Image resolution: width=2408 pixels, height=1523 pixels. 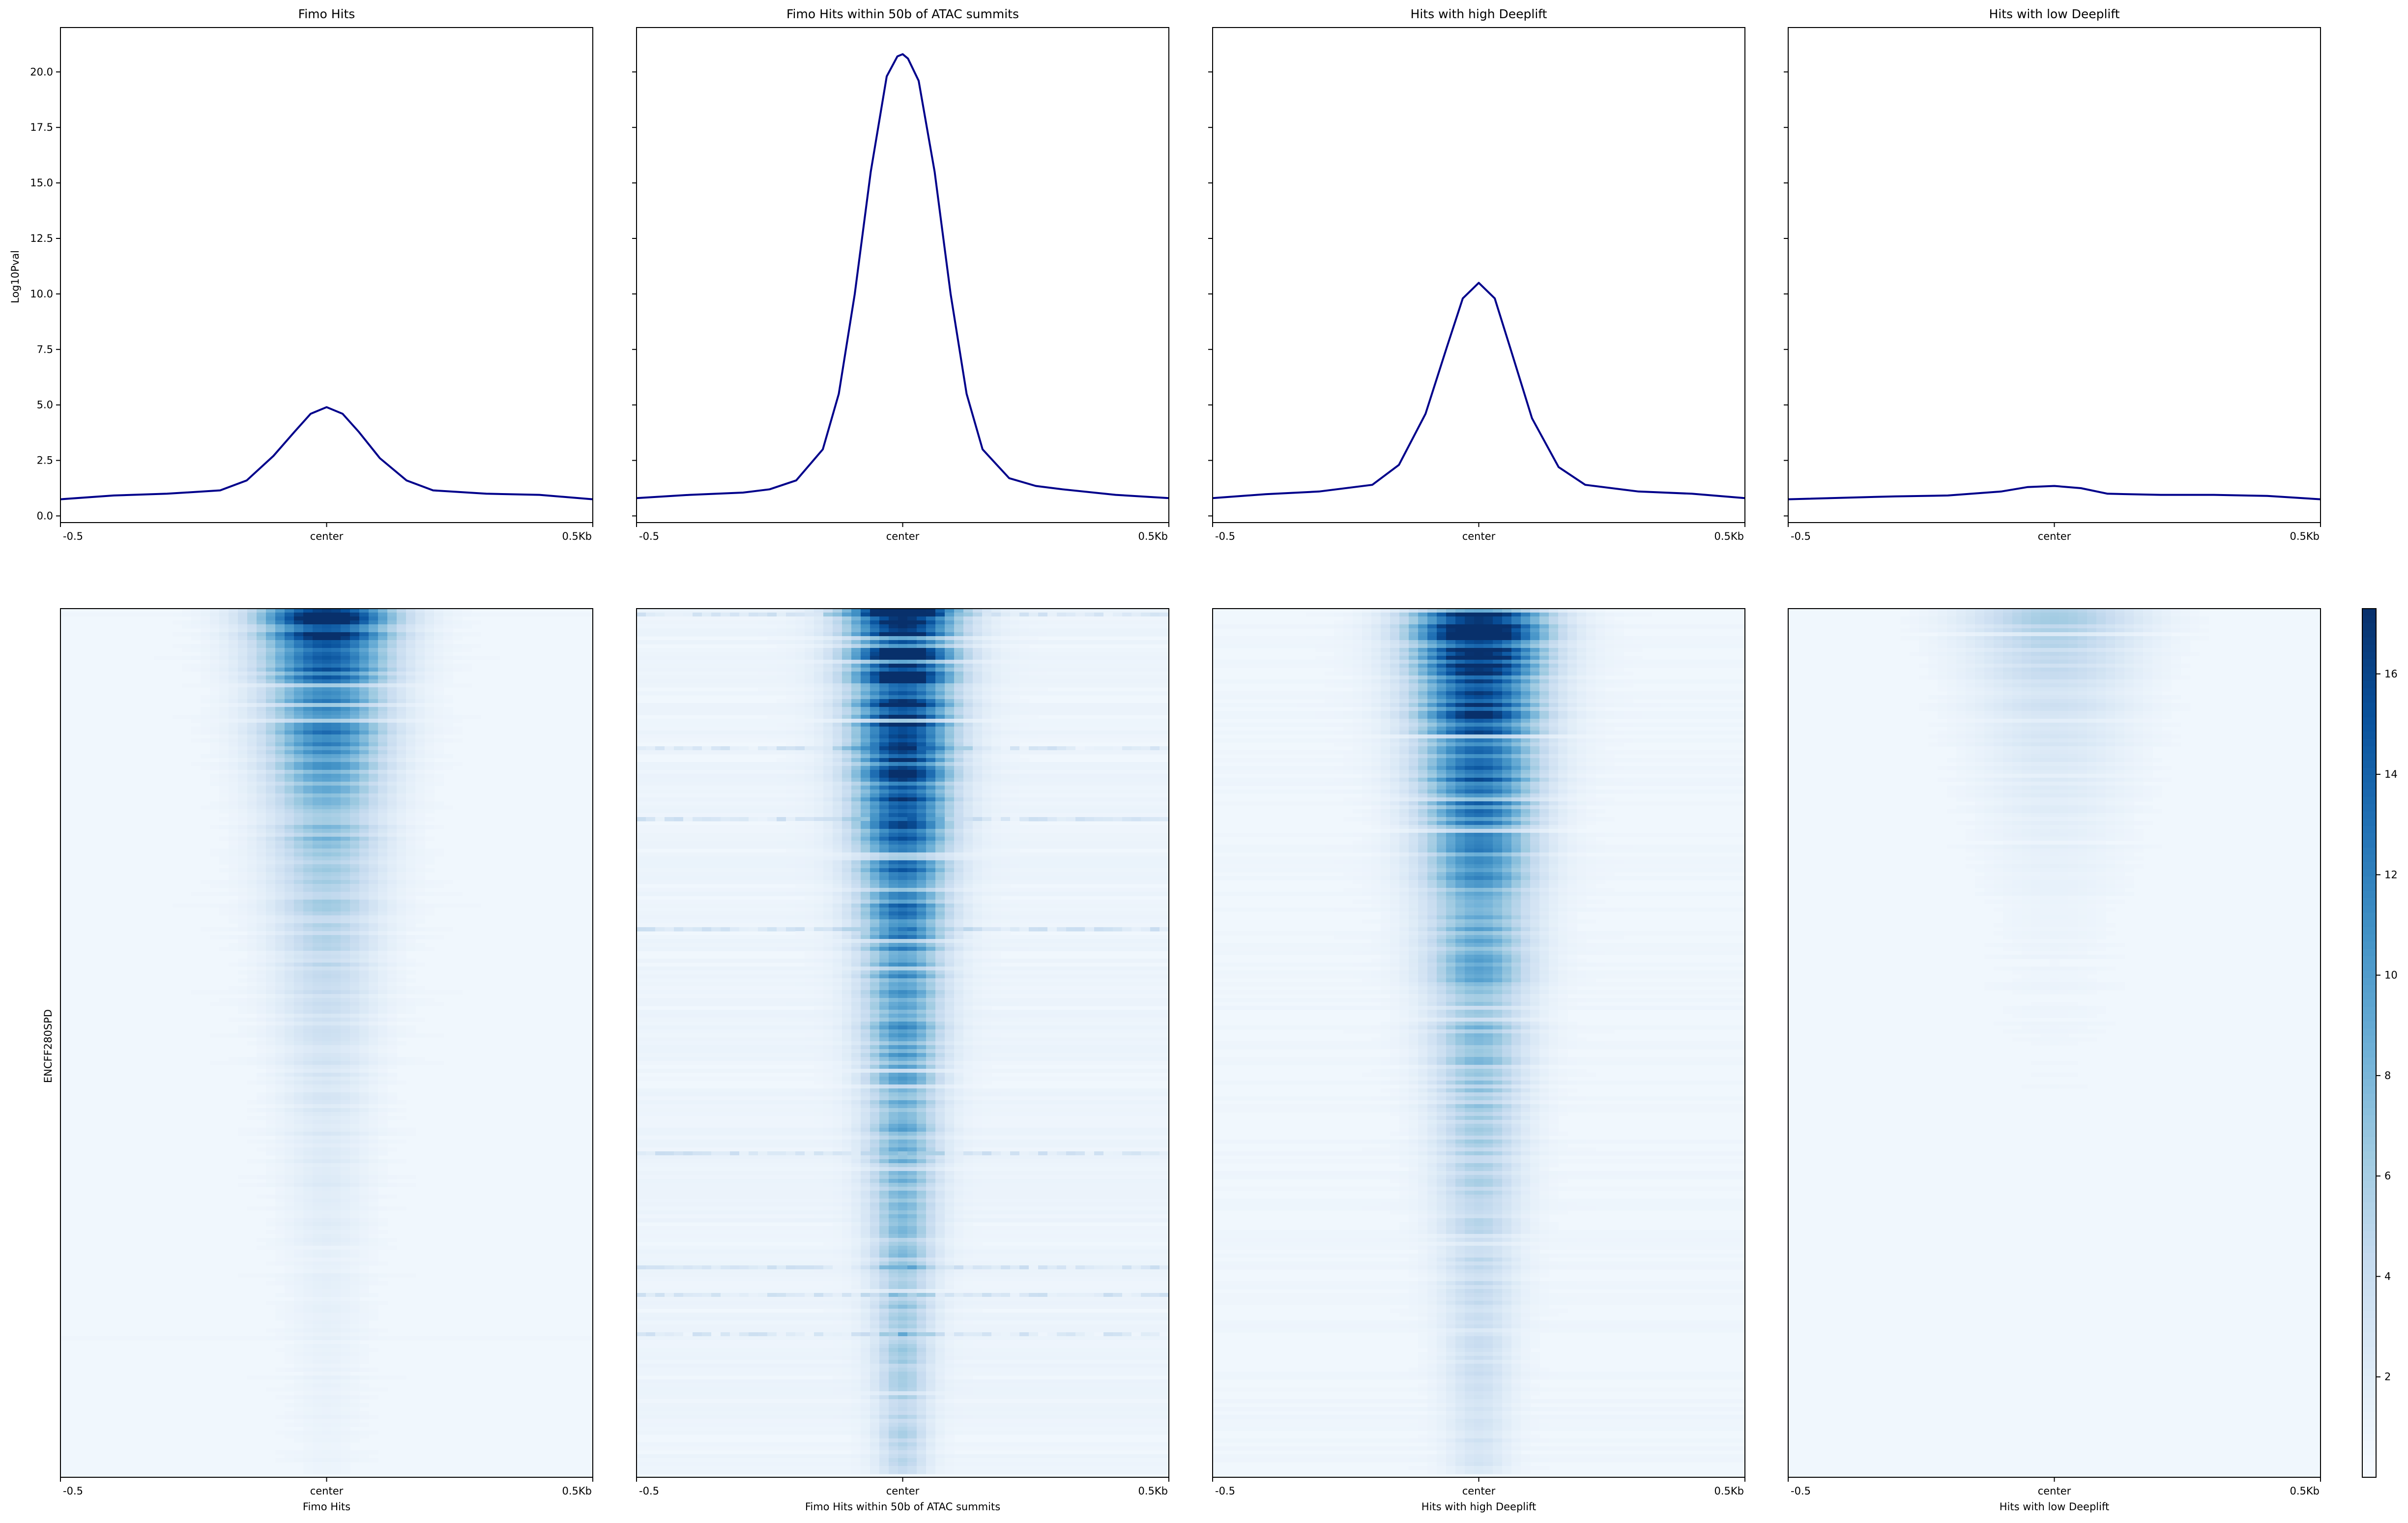 What do you see at coordinates (1478, 275) in the screenshot?
I see `profile-axes-frame` at bounding box center [1478, 275].